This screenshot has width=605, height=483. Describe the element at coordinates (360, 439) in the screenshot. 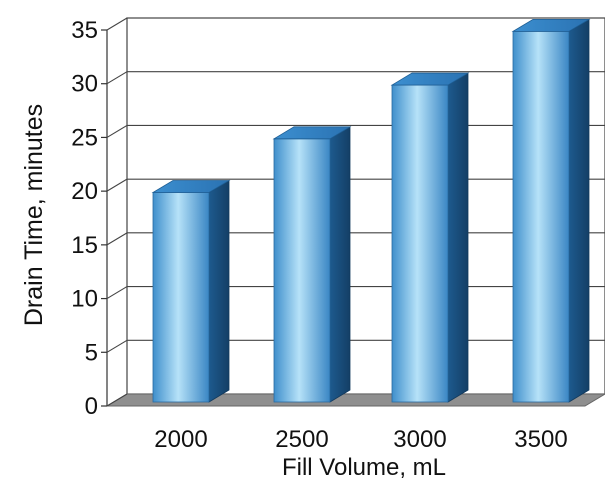

I see `x-axis-tick-labels: 2000 2500 3000 3500` at that location.